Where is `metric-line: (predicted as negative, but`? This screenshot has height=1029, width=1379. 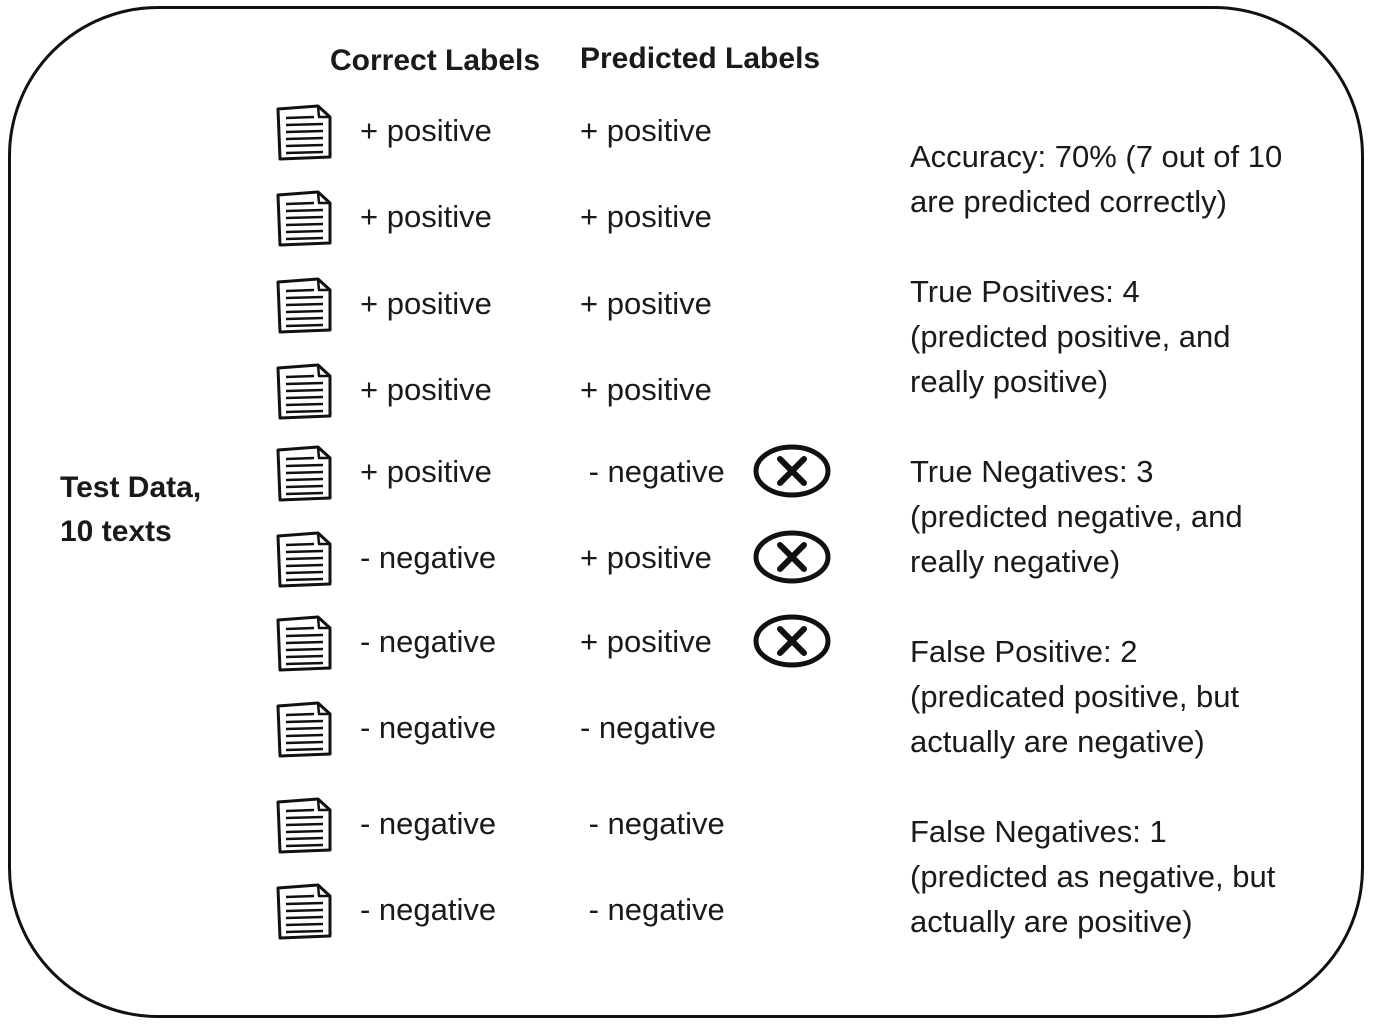 metric-line: (predicted as negative, but is located at coordinates (1093, 876).